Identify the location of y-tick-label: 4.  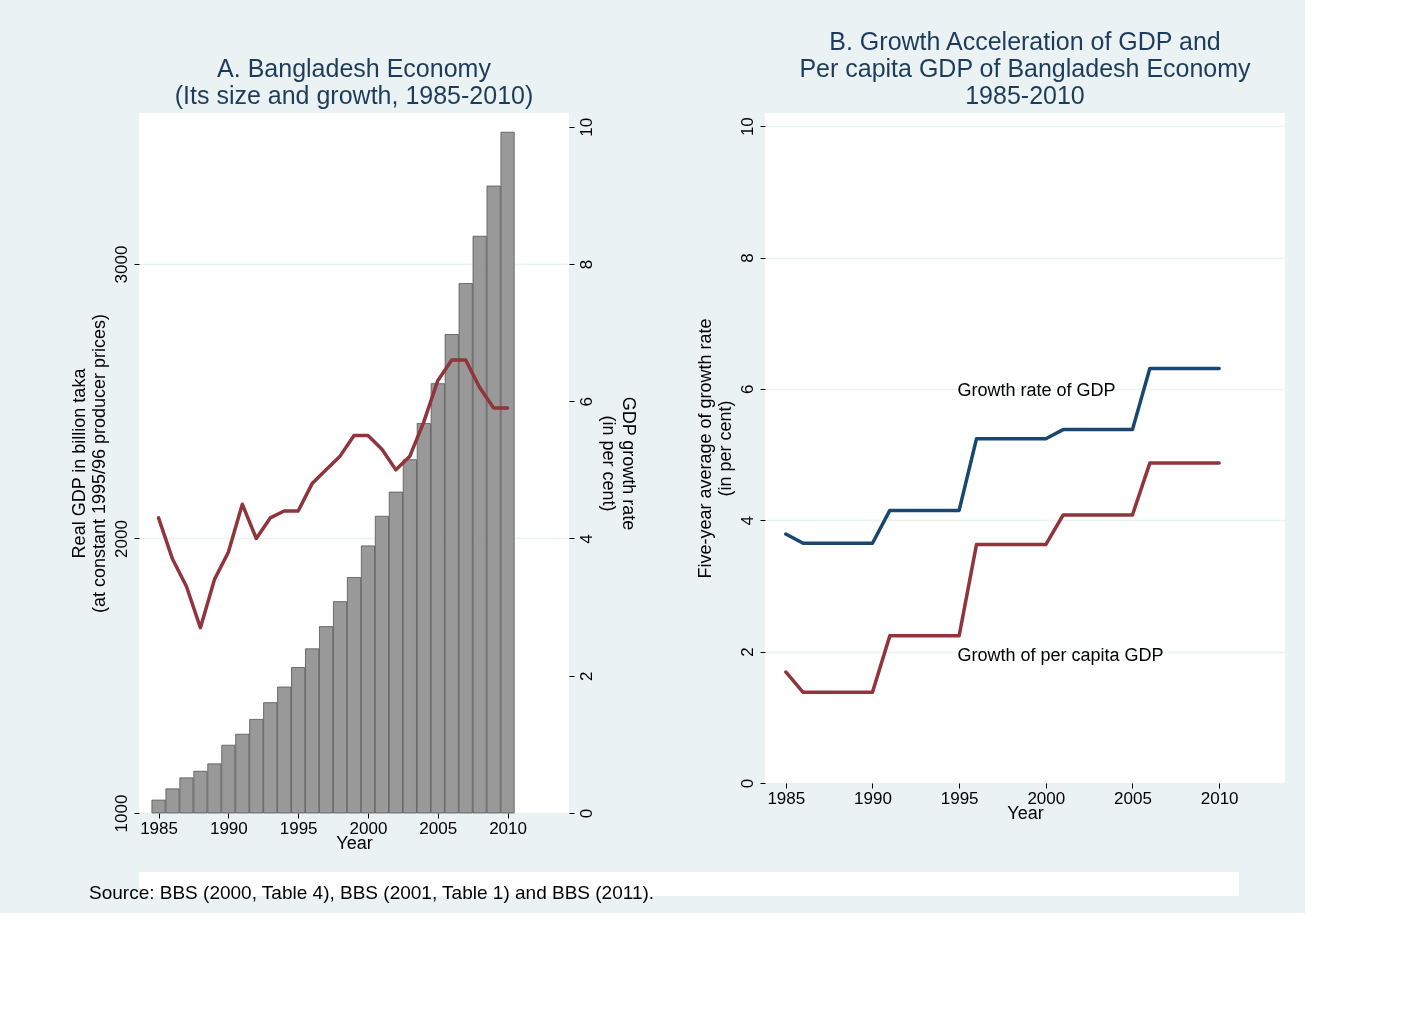
(747, 521).